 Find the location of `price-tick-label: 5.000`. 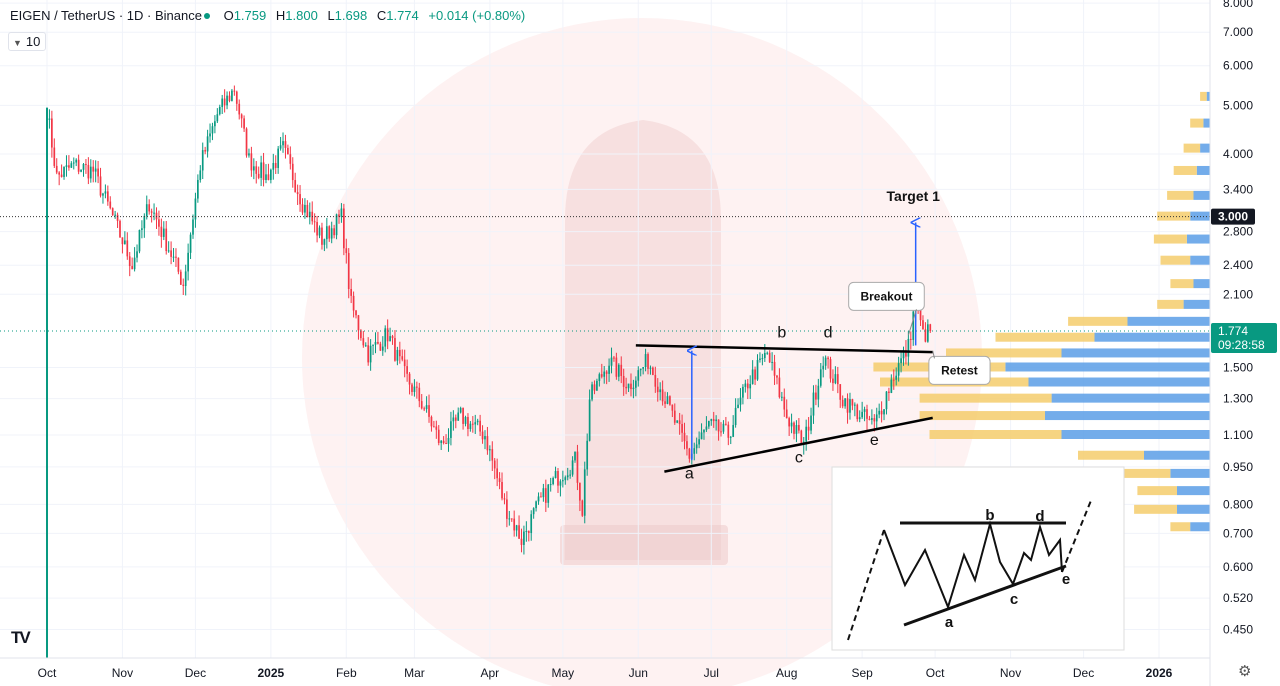

price-tick-label: 5.000 is located at coordinates (1238, 105).